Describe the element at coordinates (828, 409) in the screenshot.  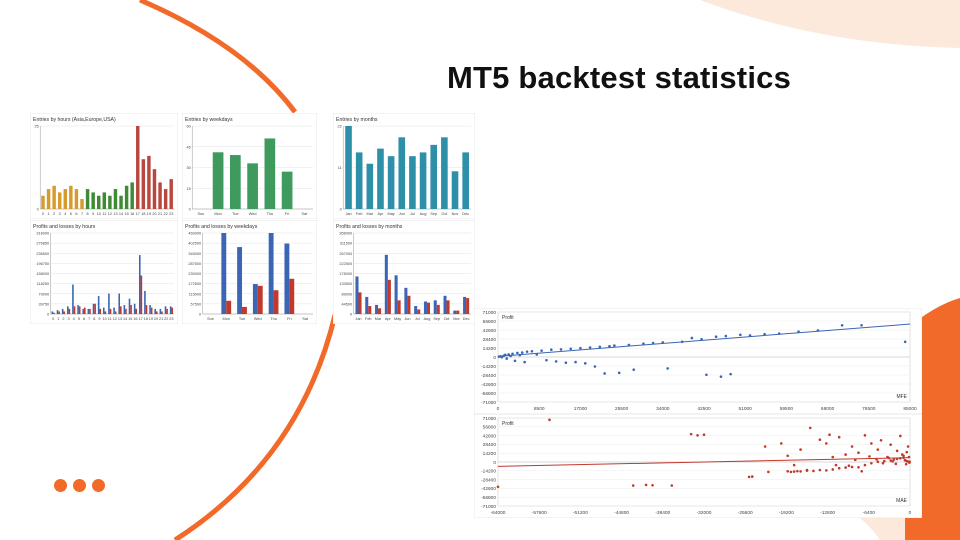
I see `x-tick-label: 68000` at that location.